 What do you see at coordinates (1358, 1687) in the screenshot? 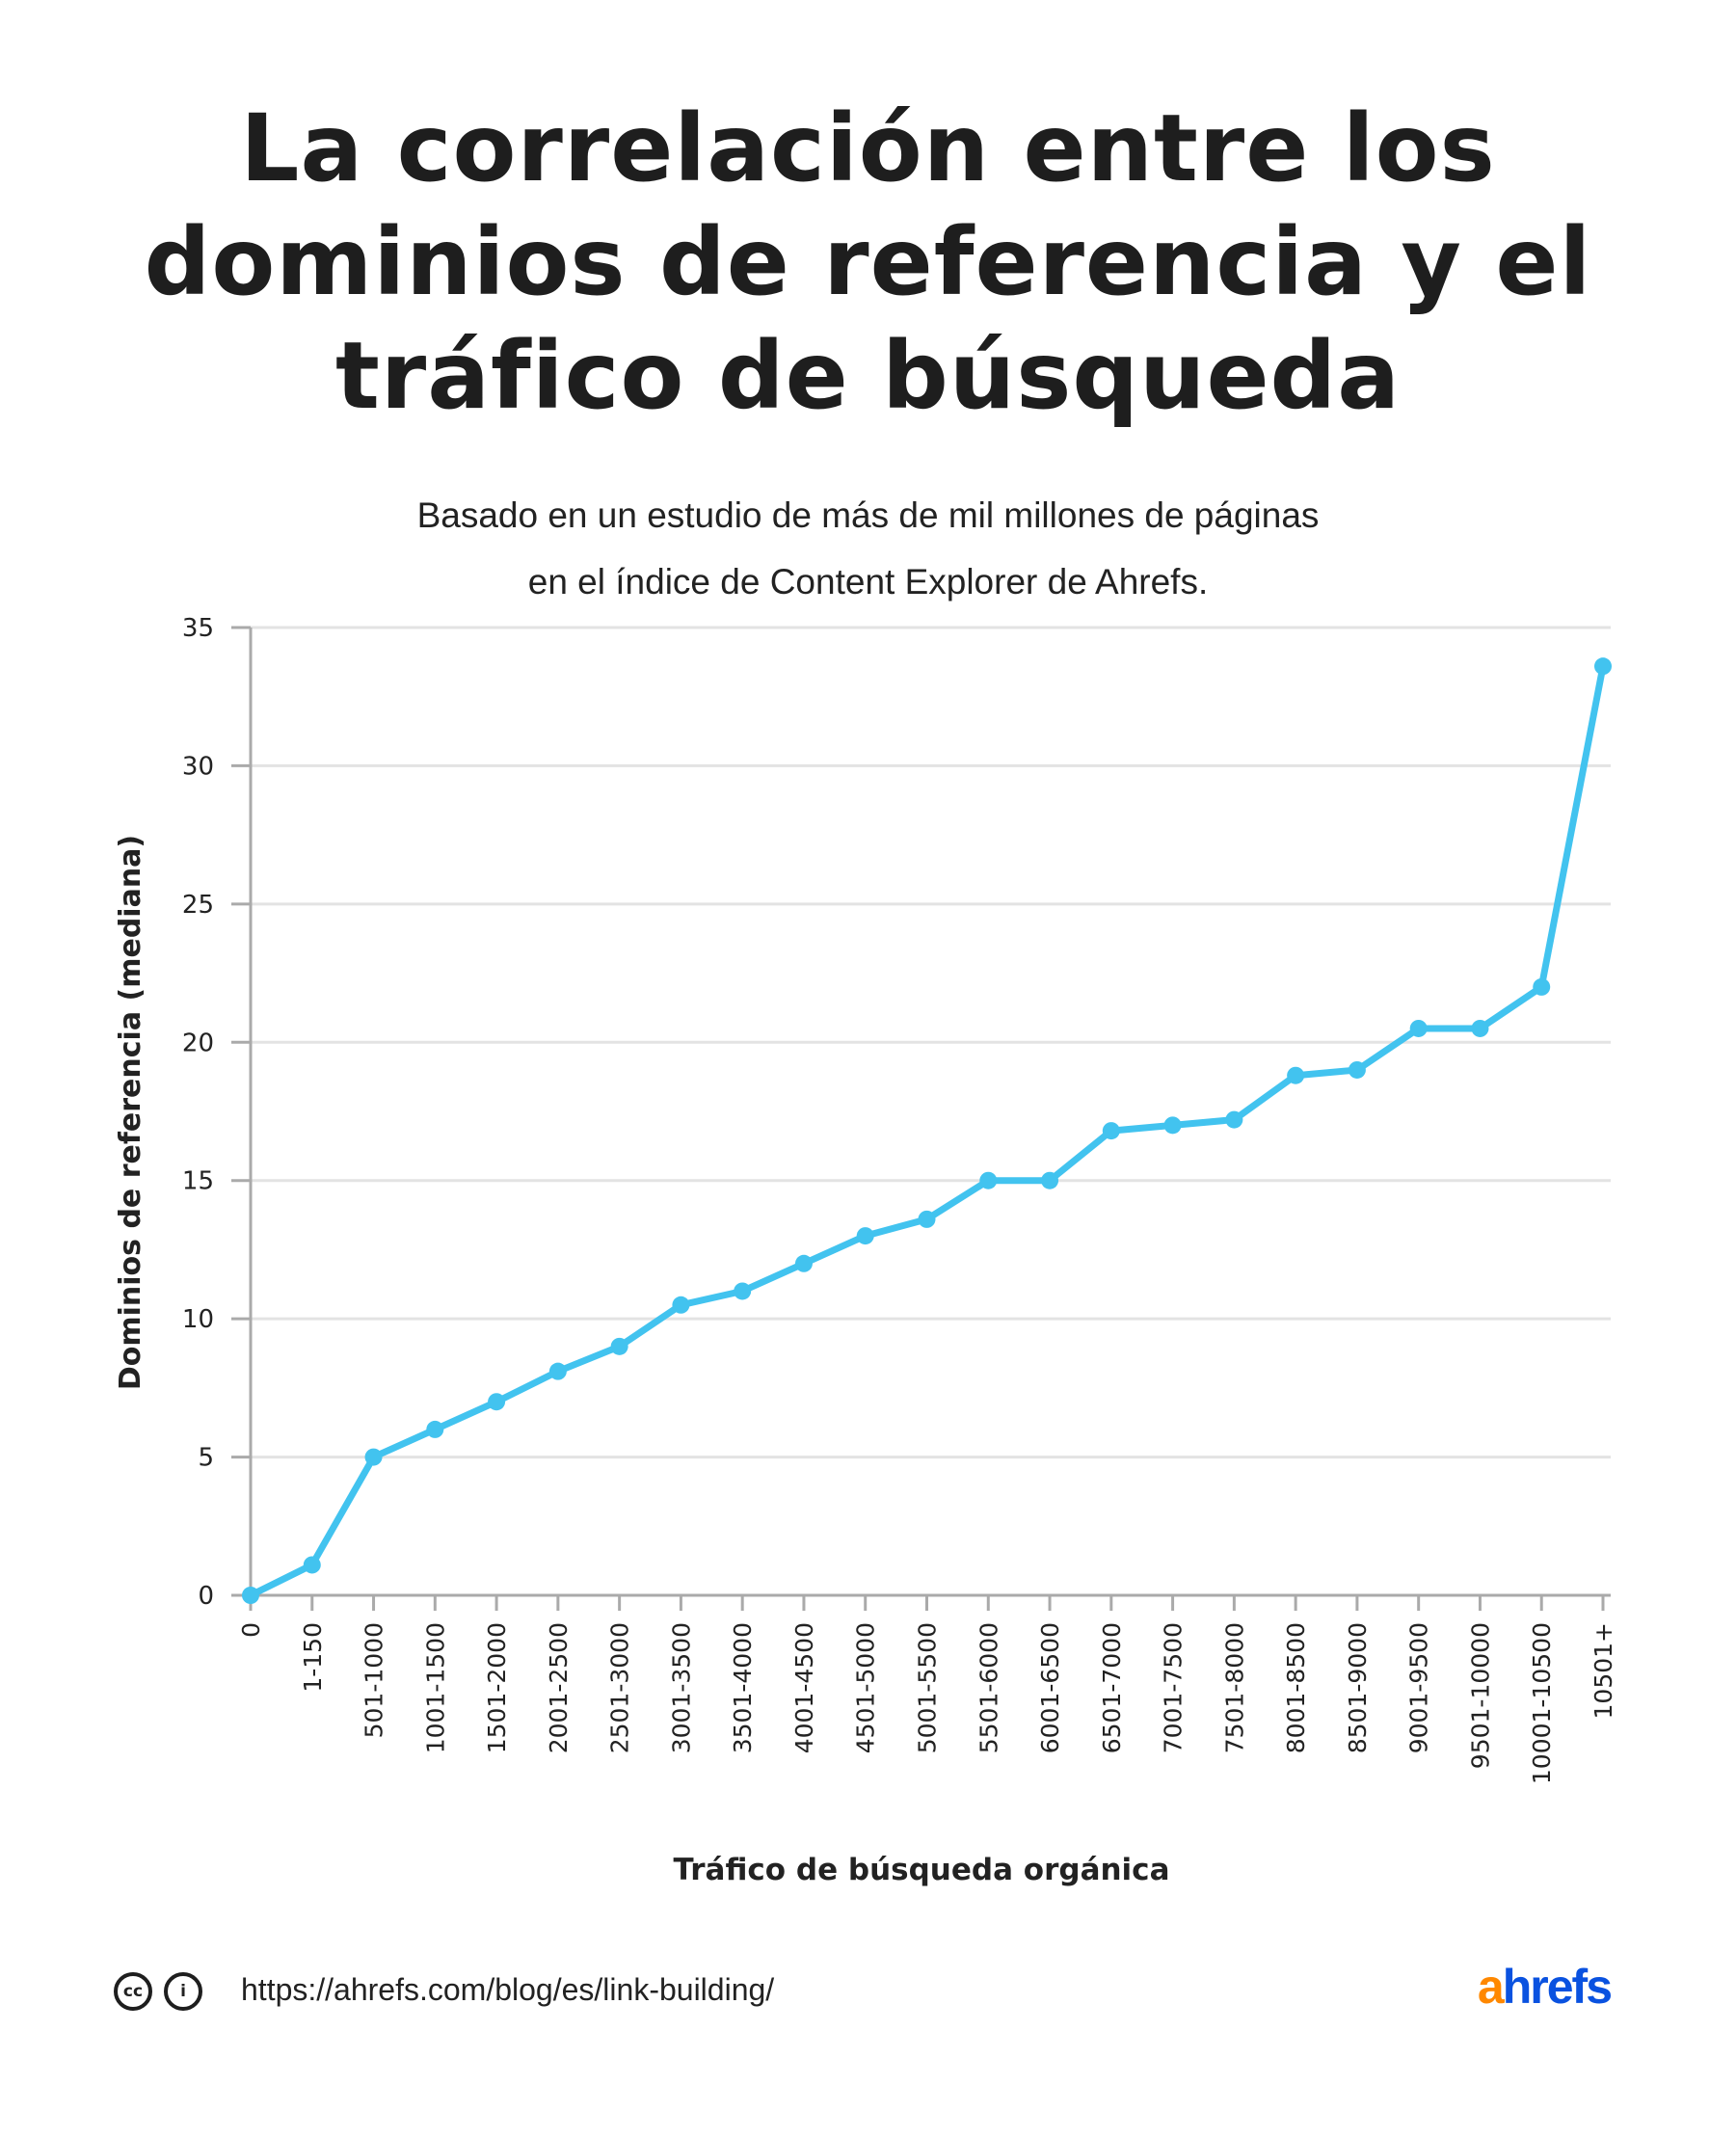
I see `x-tick-label: 8501-9000` at bounding box center [1358, 1687].